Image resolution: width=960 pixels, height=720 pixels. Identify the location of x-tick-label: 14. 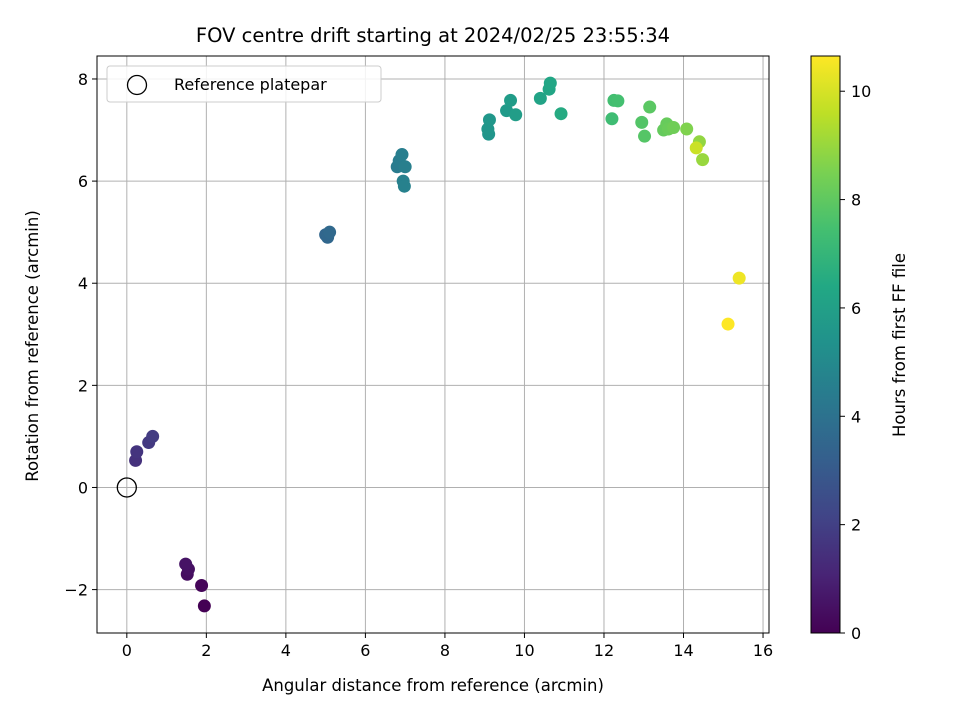
(683, 650).